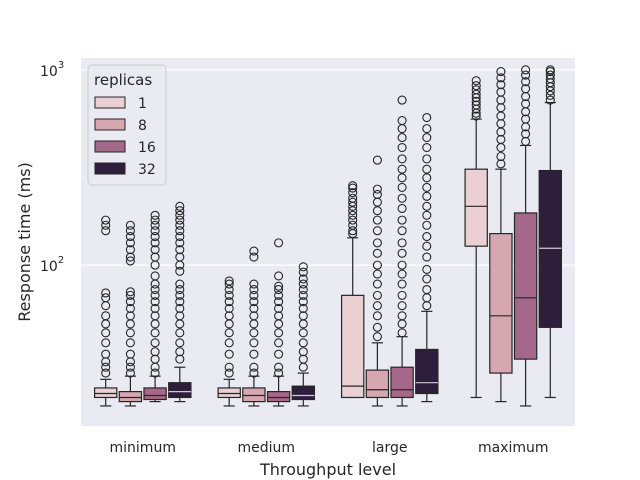  Describe the element at coordinates (61, 260) in the screenshot. I see `y-tick-exponent: 2` at that location.